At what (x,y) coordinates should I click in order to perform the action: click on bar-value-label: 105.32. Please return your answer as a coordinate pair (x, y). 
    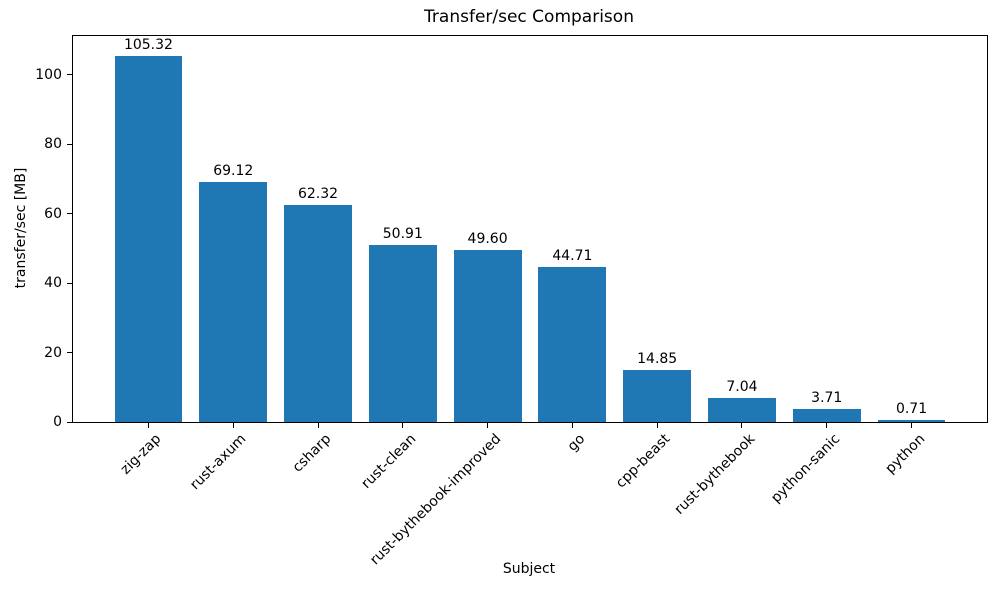
    Looking at the image, I should click on (148, 45).